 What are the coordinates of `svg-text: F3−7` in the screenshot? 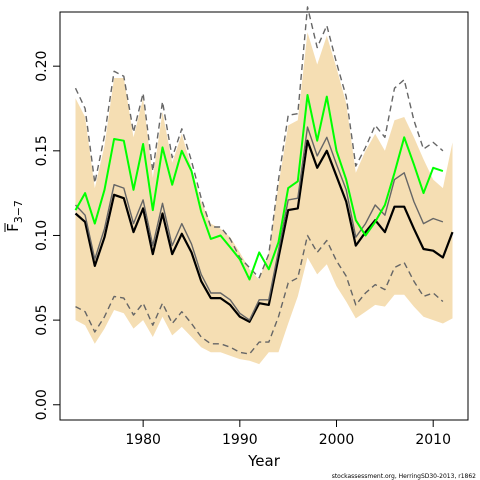 It's located at (14, 216).